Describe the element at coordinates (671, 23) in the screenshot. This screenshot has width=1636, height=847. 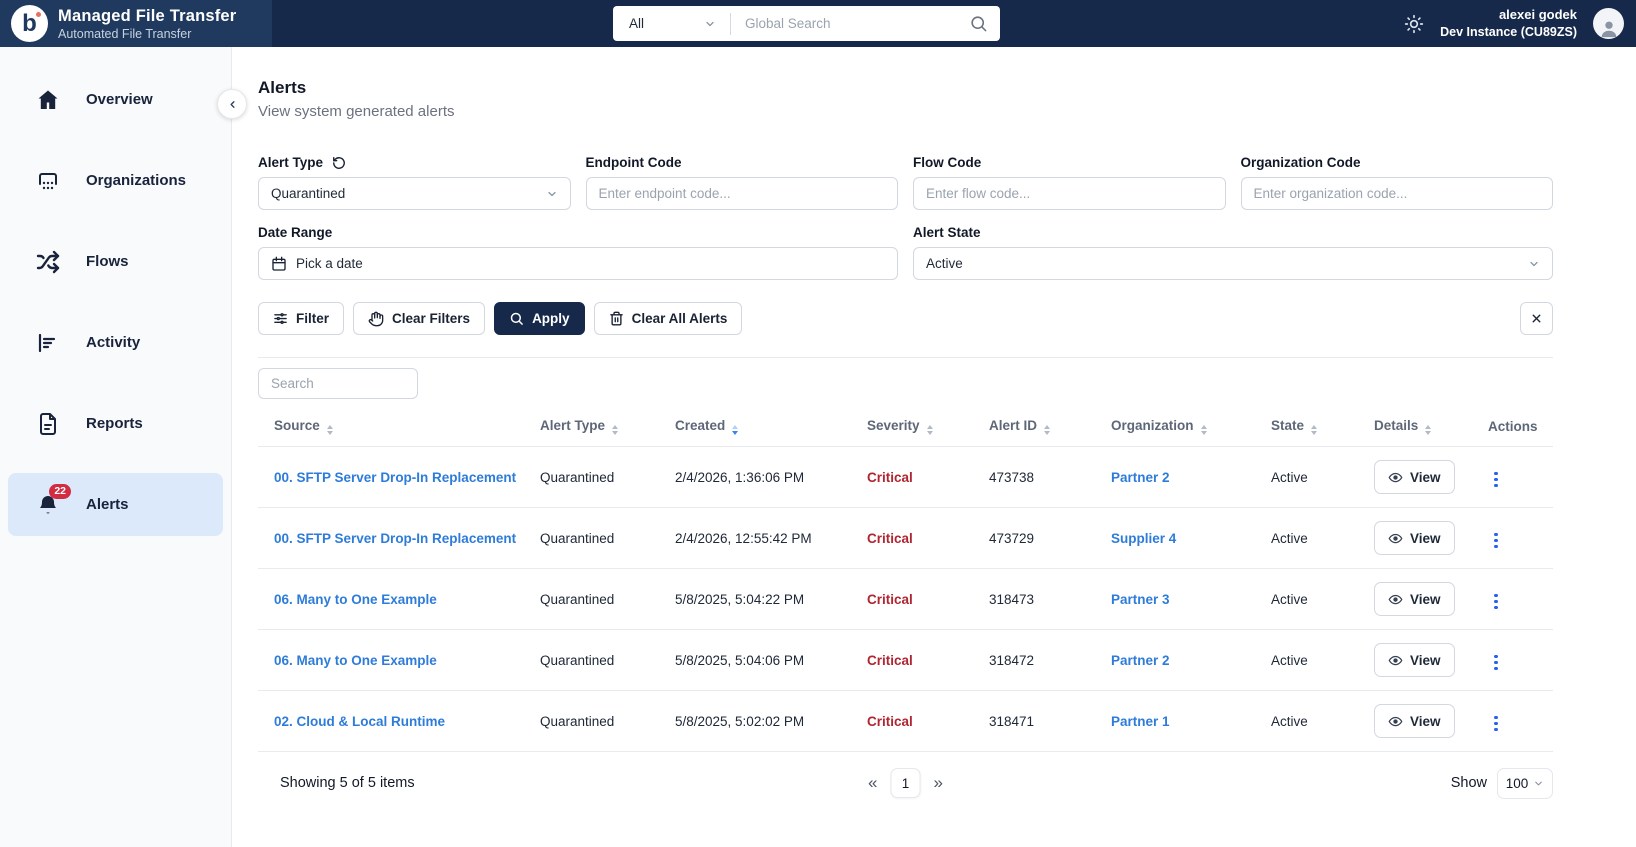
I see `search-scope-select: All` at that location.